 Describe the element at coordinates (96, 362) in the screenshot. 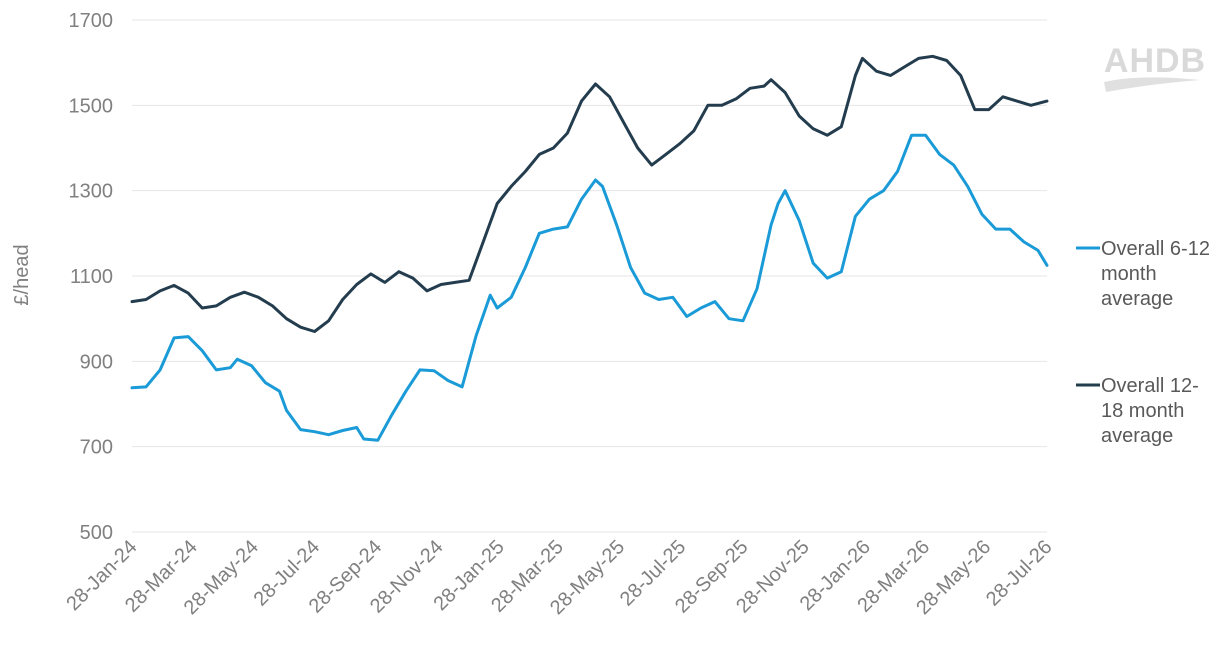

I see `y-tick-label: 900` at that location.